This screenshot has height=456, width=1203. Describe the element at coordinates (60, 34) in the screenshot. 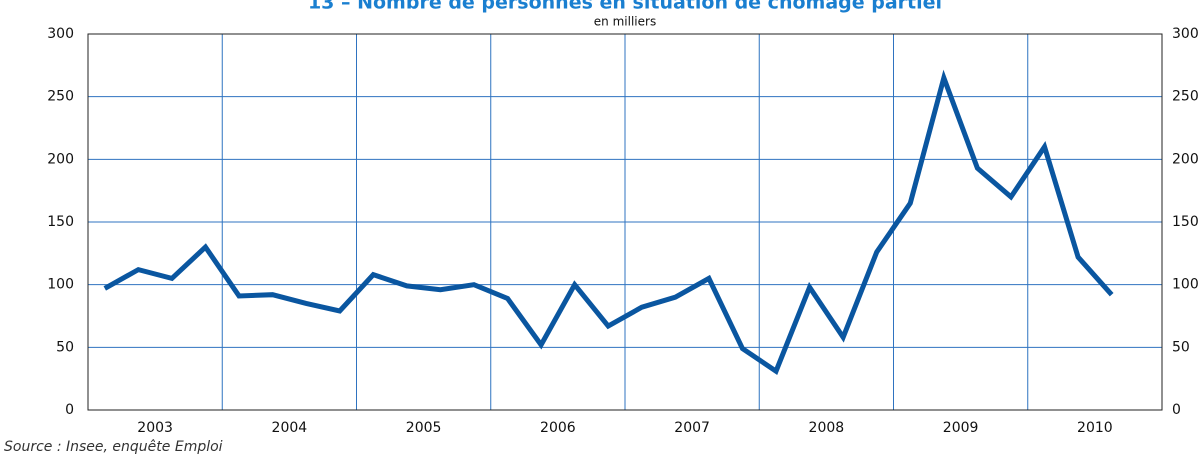

I see `y-tick-label: 300` at that location.